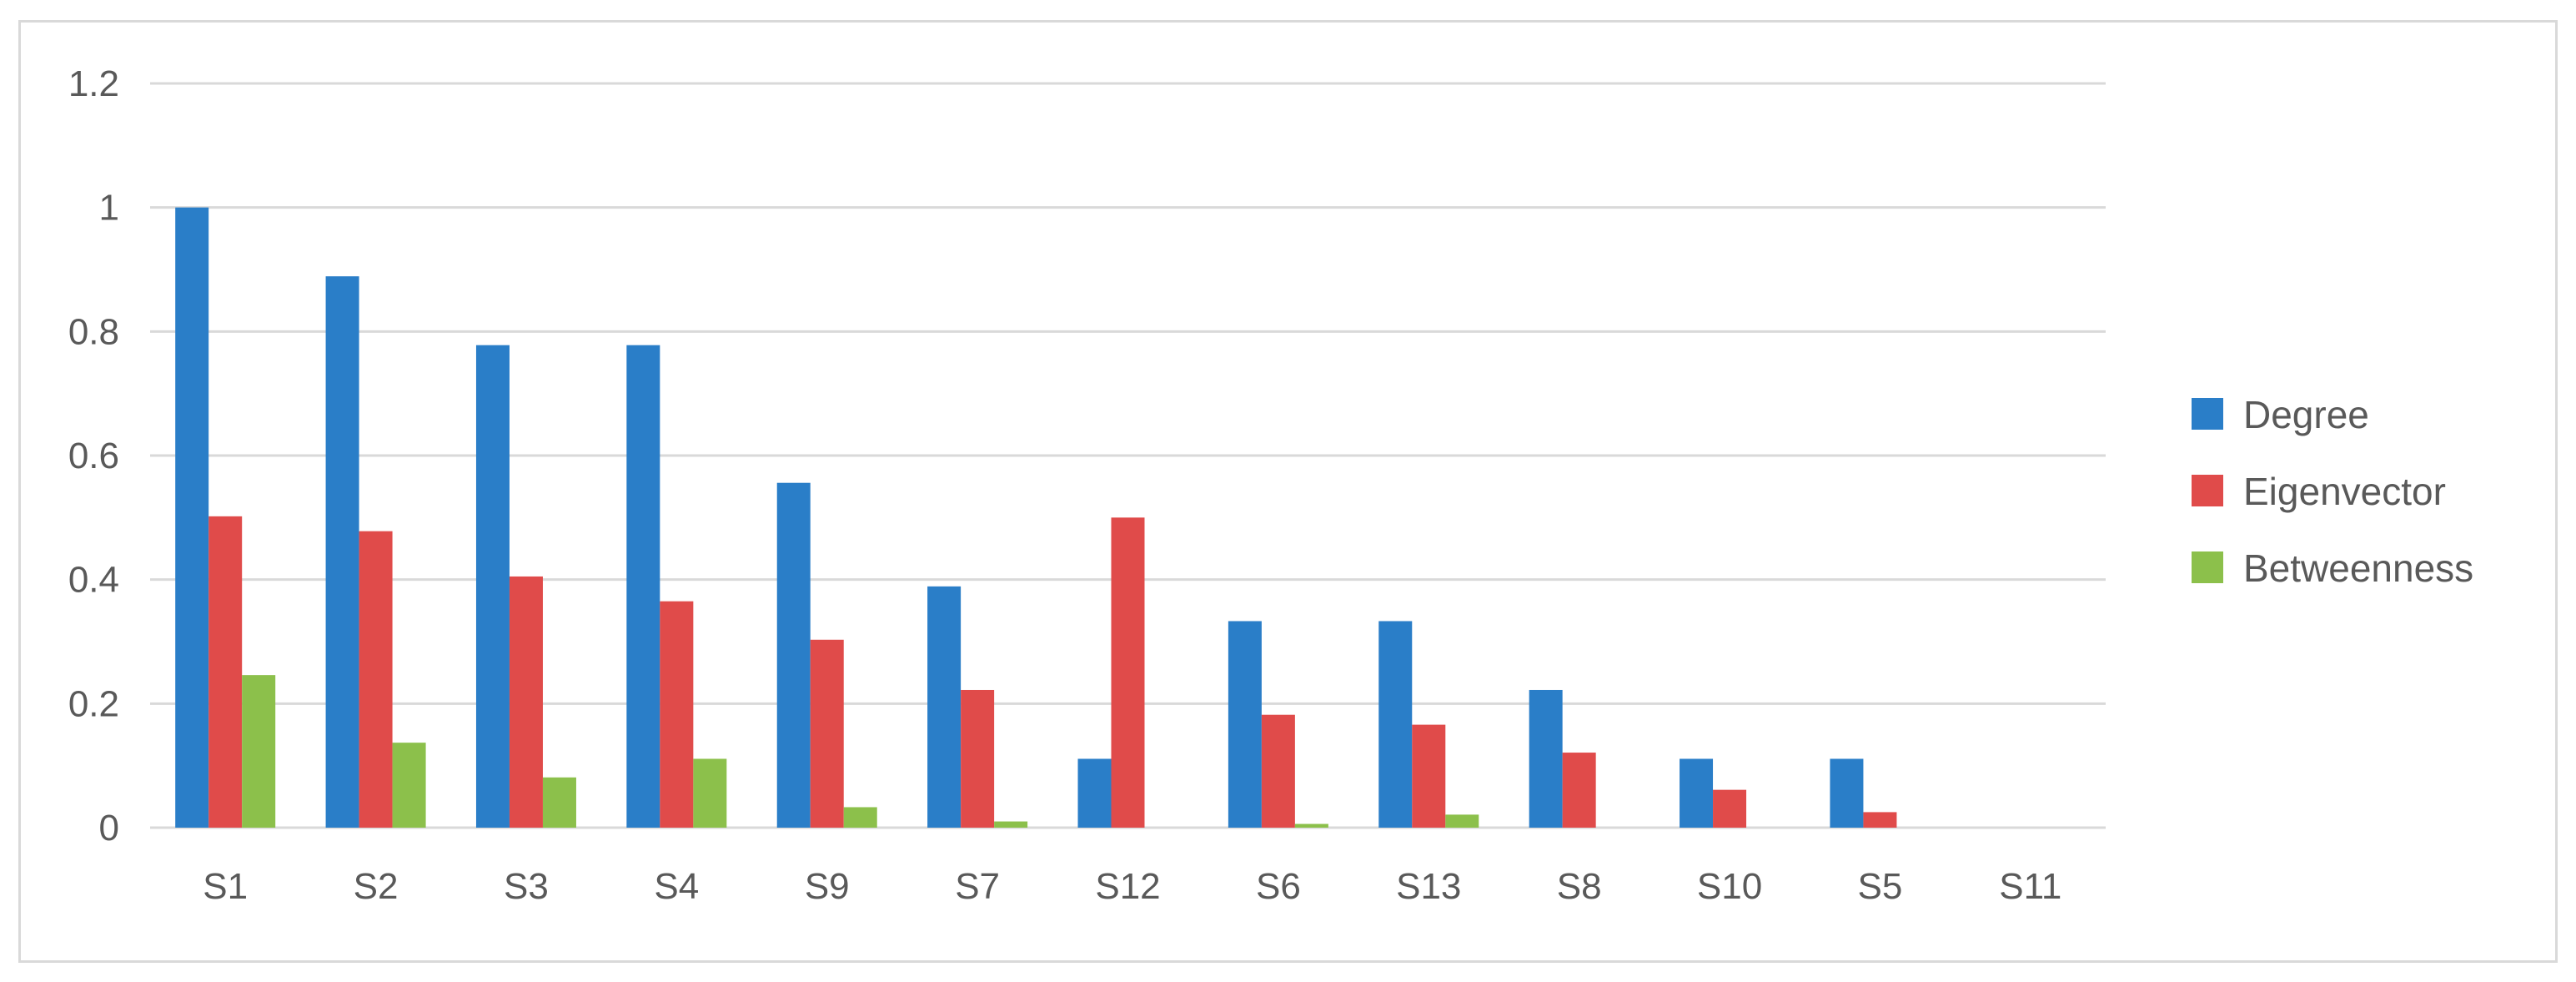 This screenshot has height=982, width=2576. I want to click on y-tick-label: 0, so click(109, 828).